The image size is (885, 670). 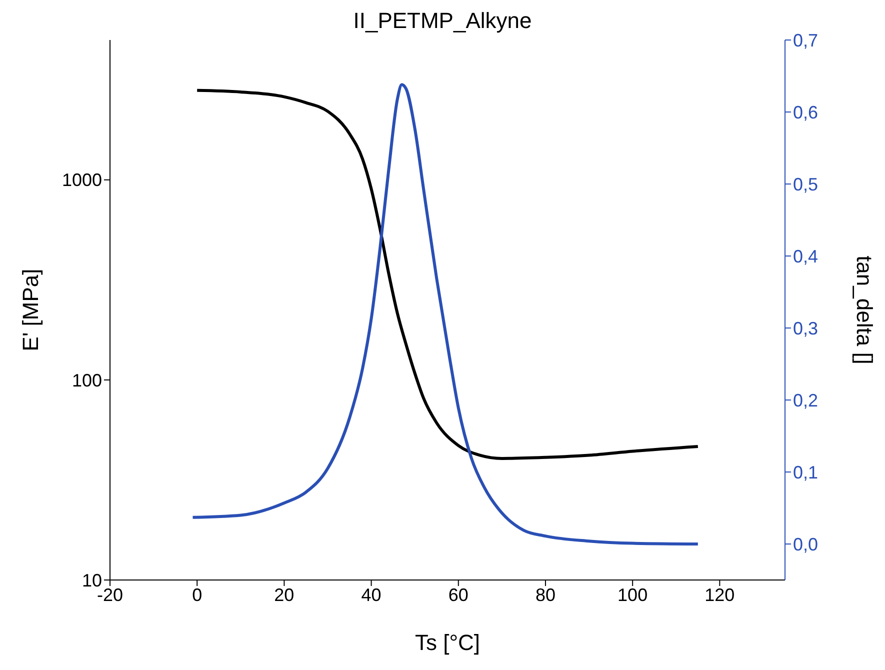 What do you see at coordinates (197, 594) in the screenshot?
I see `x-tick-label: 0` at bounding box center [197, 594].